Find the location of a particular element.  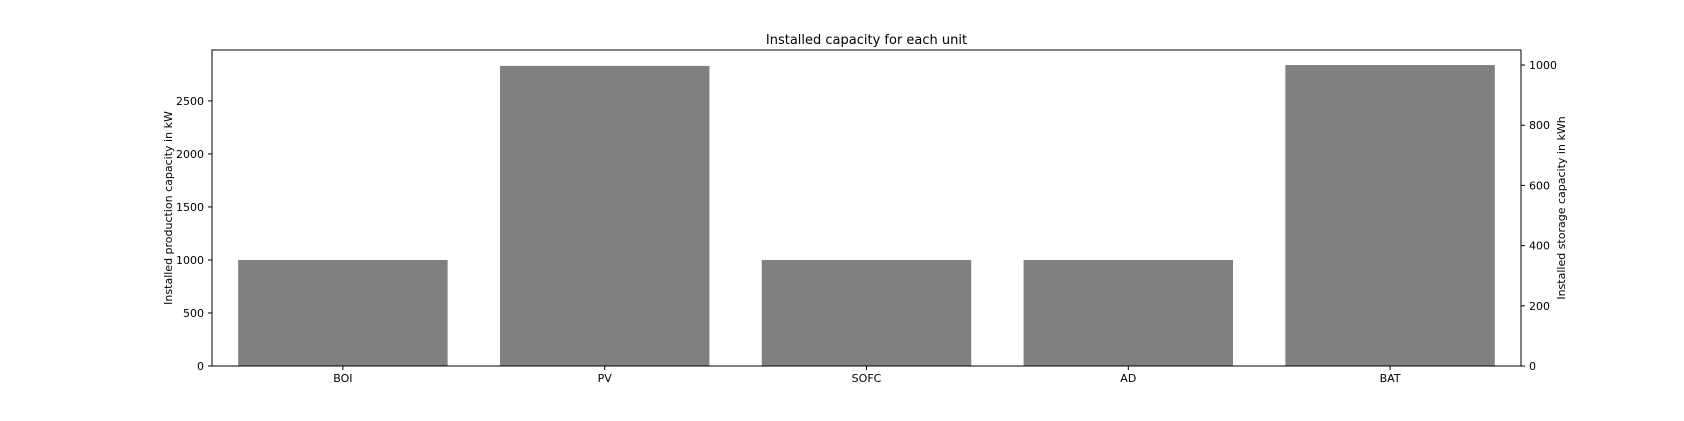

bar-ad is located at coordinates (1128, 312).